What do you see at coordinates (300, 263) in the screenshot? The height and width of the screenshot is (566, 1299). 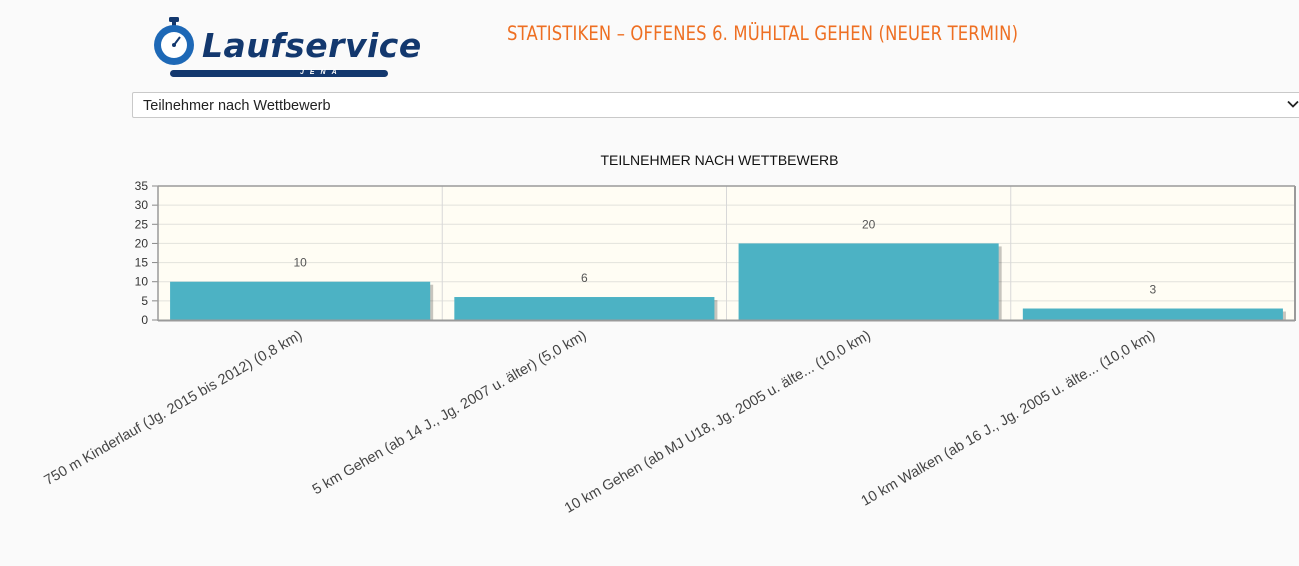 I see `data-label: 10` at bounding box center [300, 263].